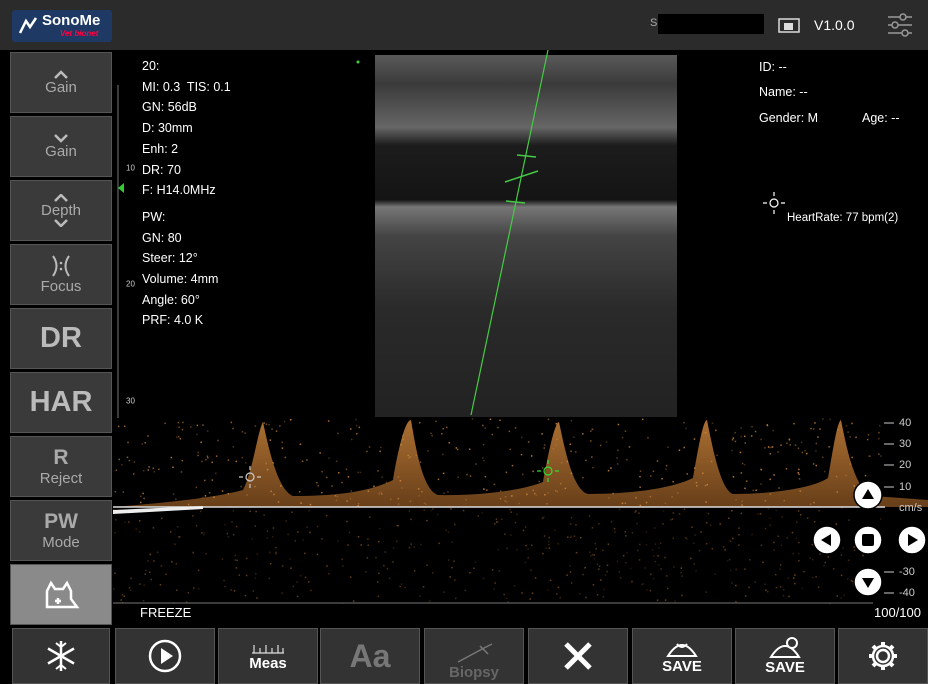  I want to click on biopsy-button: Biopsy, so click(474, 656).